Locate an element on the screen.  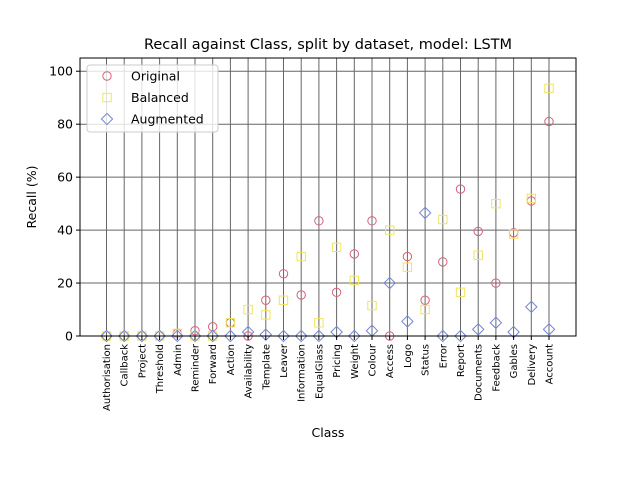
x-tick-label: Leaver is located at coordinates (284, 360).